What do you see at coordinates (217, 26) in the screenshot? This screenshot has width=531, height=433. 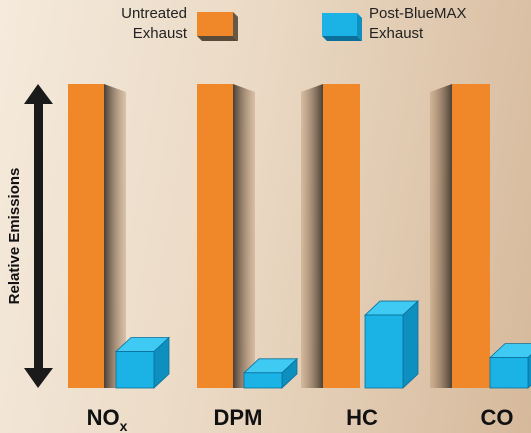 I see `legend-swatch-untreated` at bounding box center [217, 26].